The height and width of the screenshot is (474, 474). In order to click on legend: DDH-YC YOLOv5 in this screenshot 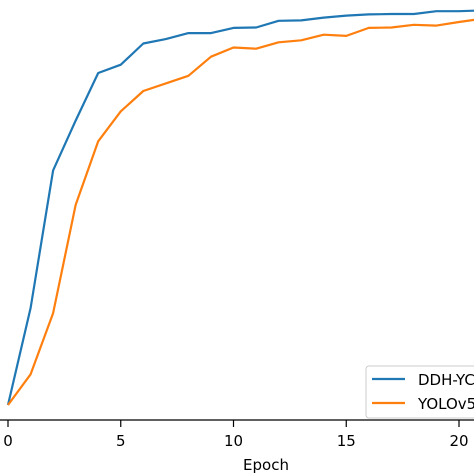, I will do `click(419, 392)`.